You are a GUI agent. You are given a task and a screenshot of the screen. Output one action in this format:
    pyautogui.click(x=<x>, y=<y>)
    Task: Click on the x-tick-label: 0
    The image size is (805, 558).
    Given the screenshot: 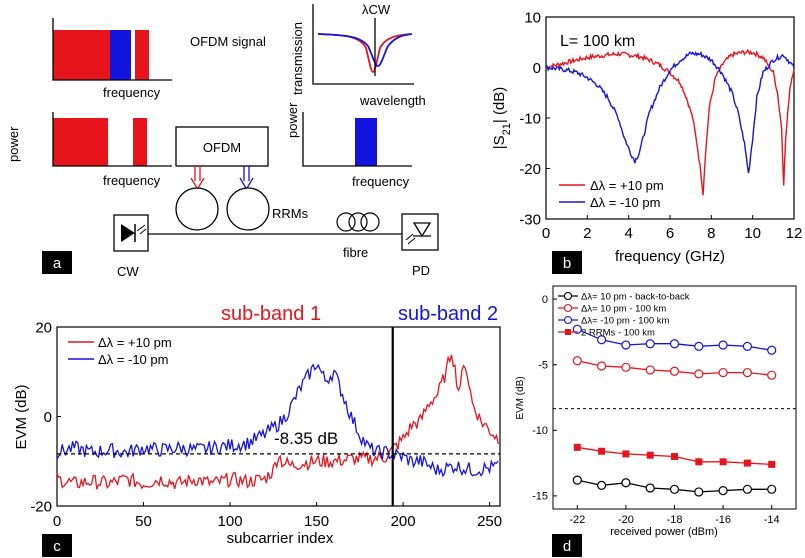 What is the action you would take?
    pyautogui.click(x=546, y=233)
    